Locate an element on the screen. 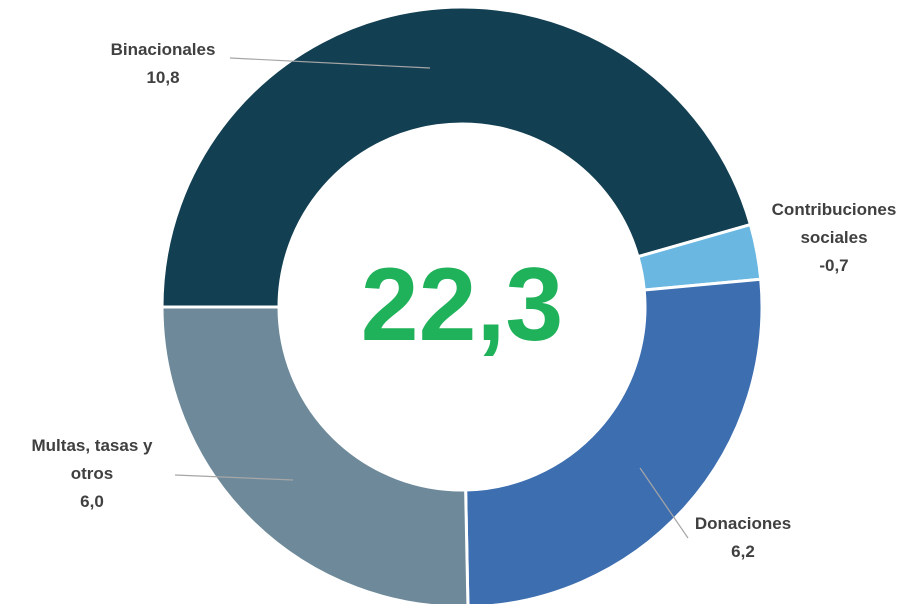 This screenshot has height=604, width=913. data-label: Multas, tasas y otros 6,0 is located at coordinates (92, 474).